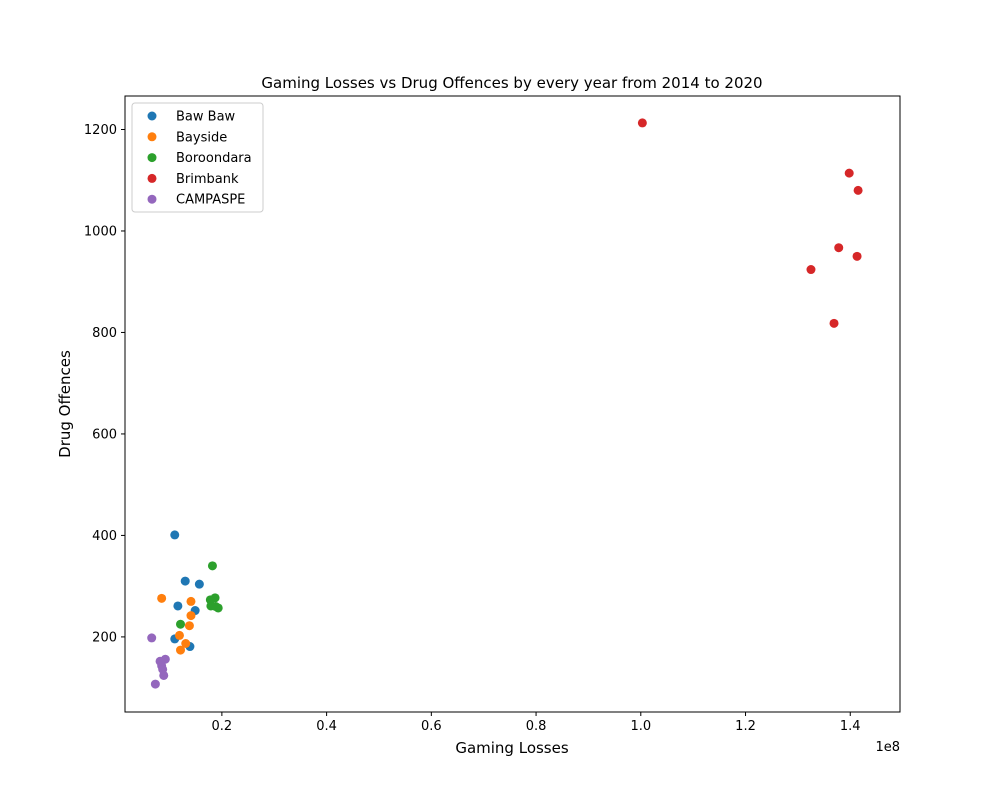 This screenshot has height=800, width=1000. I want to click on legend-label-campaspe: CAMPASPE, so click(210, 200).